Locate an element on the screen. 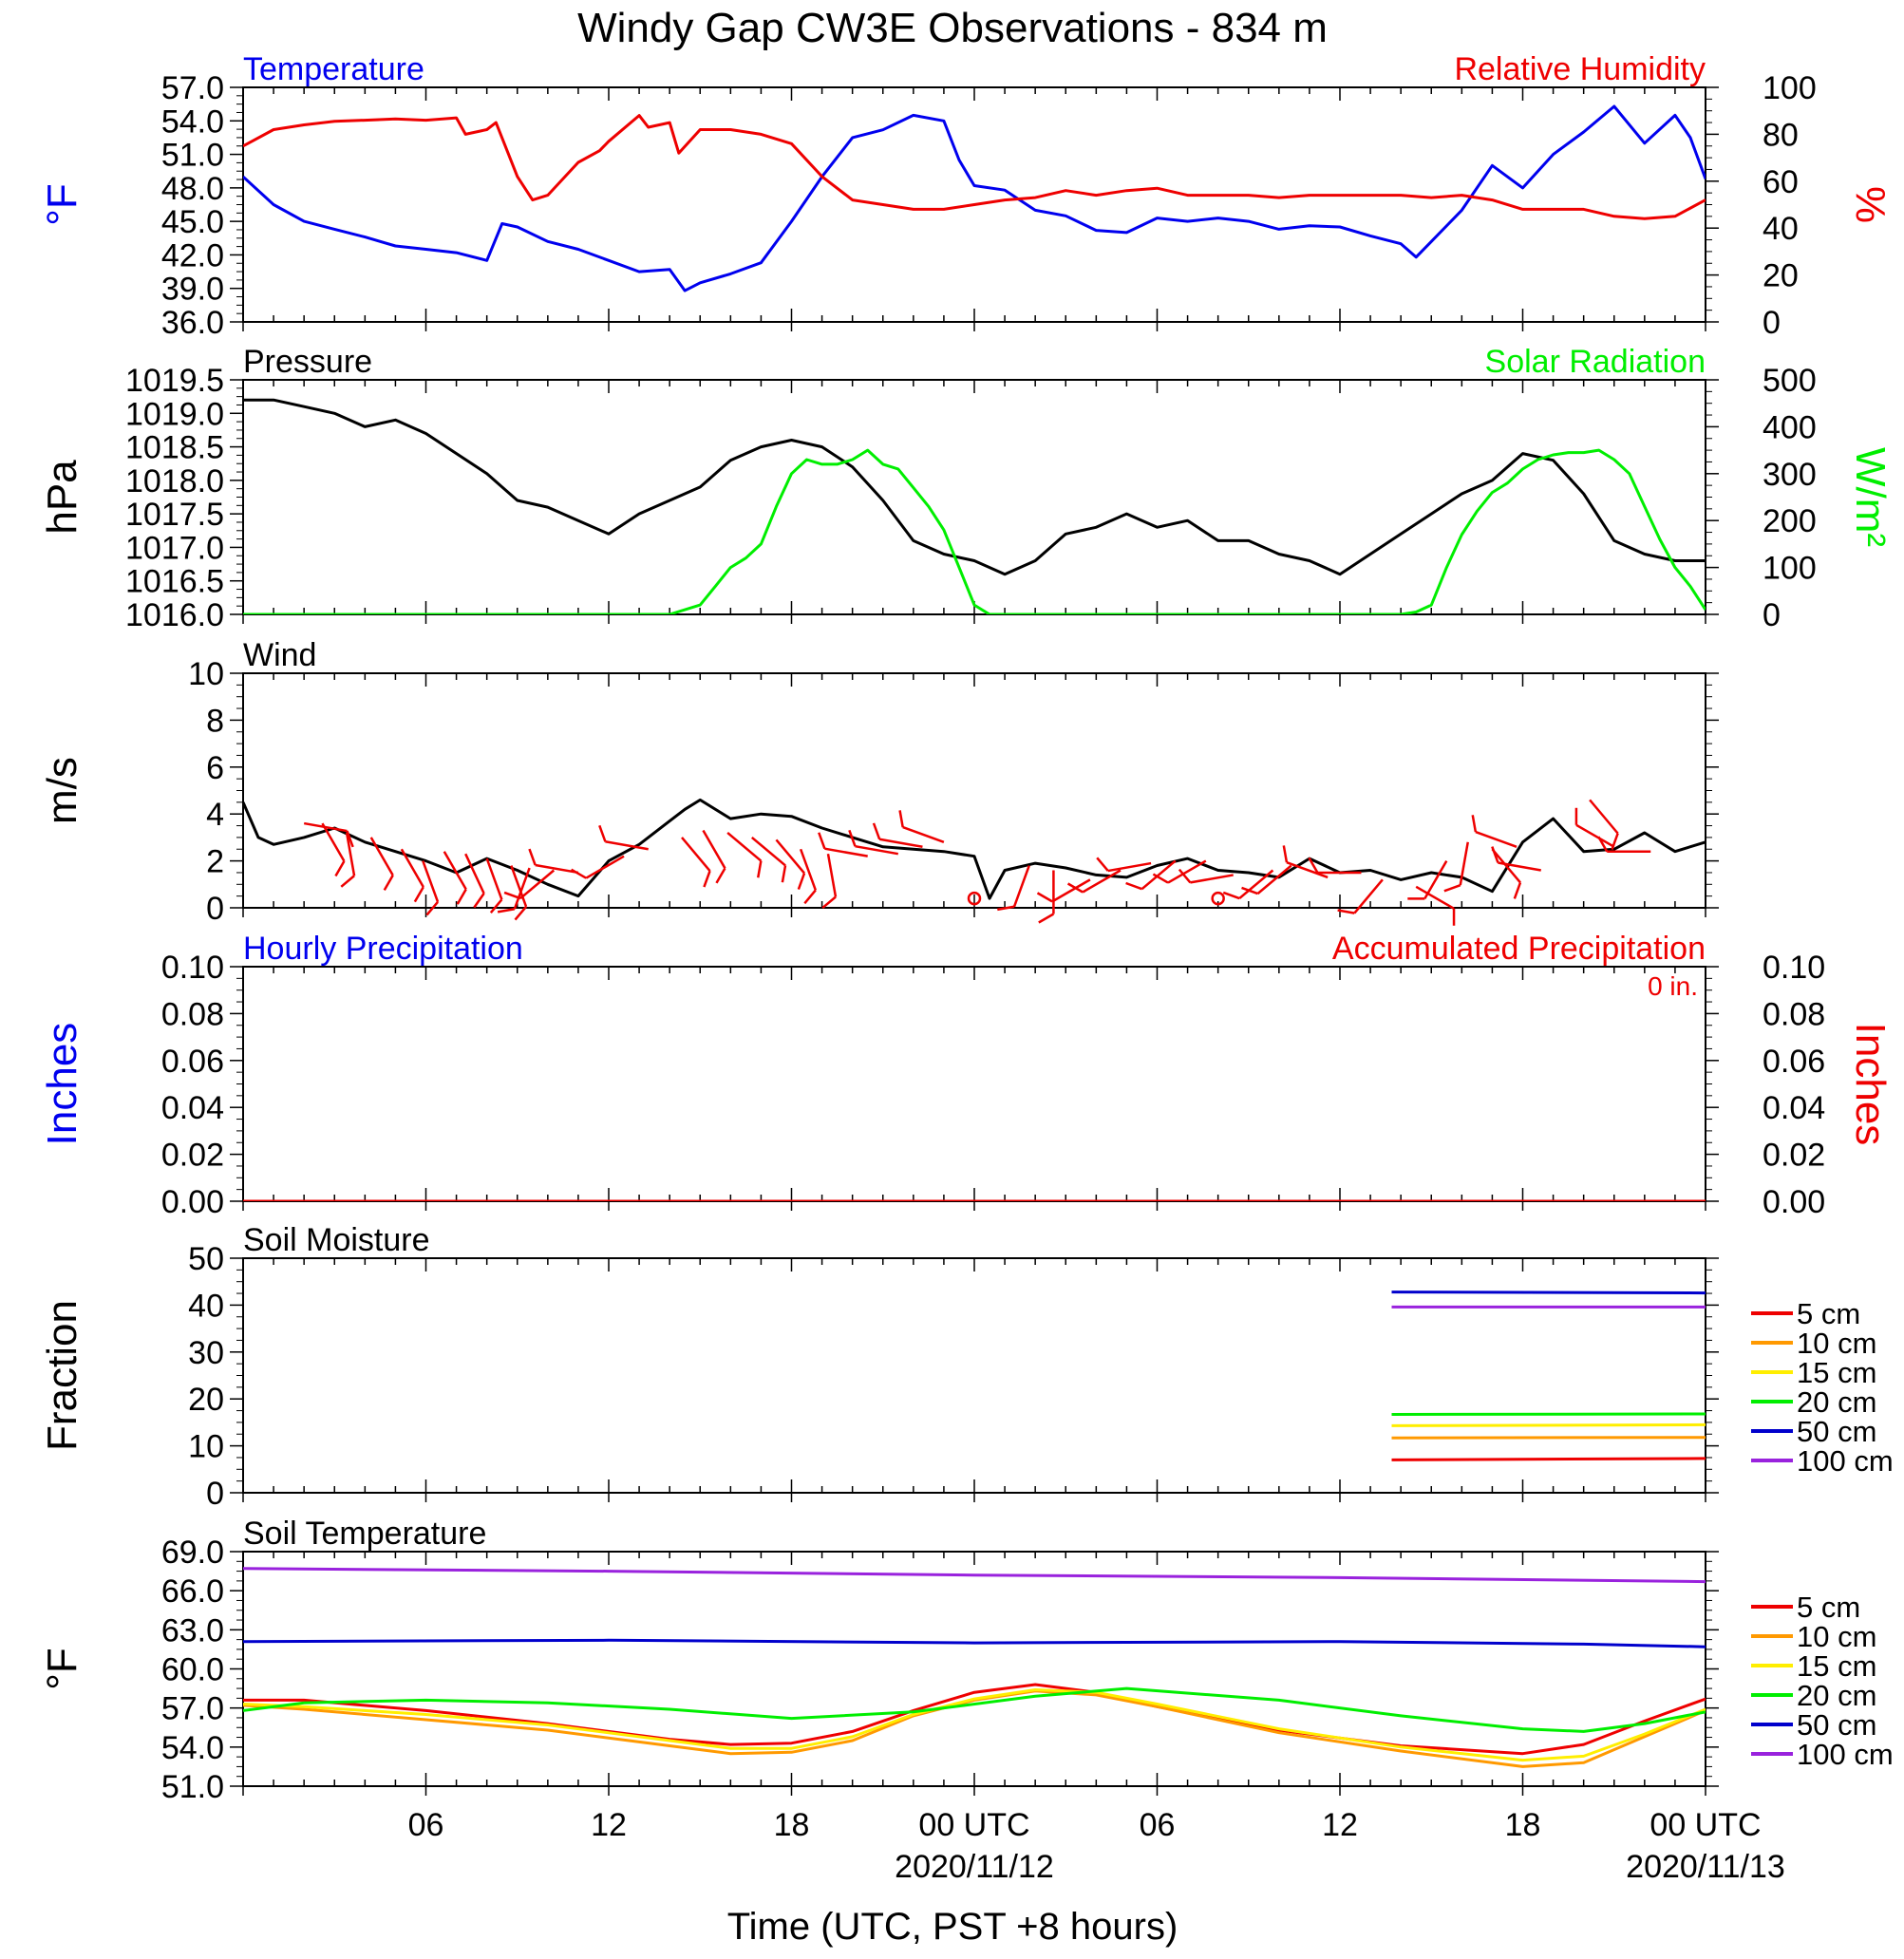 The height and width of the screenshot is (1959, 1904). y-tick-label-left: 0 is located at coordinates (215, 1494).